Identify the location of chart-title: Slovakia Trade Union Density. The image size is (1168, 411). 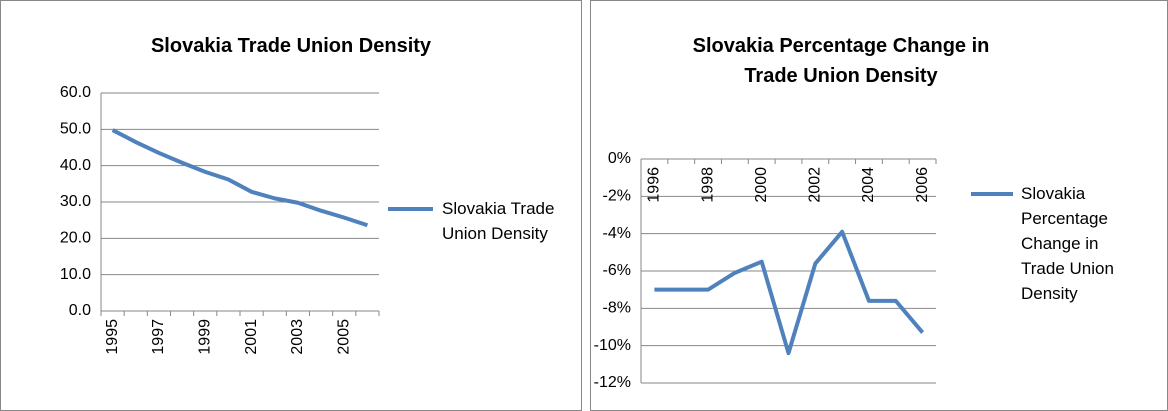
(291, 46).